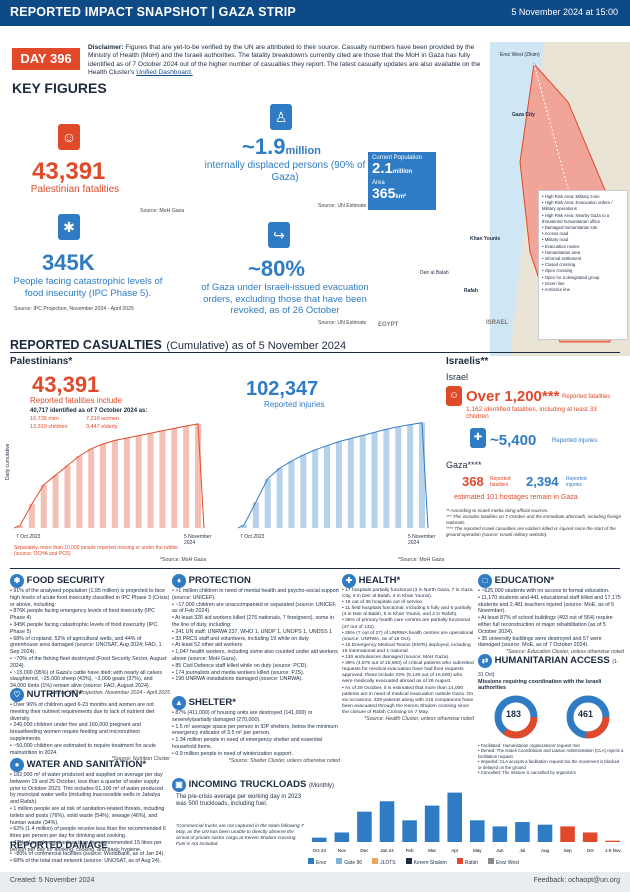  Describe the element at coordinates (212, 702) in the screenshot. I see `shelter-title-text: SHELTER*` at that location.